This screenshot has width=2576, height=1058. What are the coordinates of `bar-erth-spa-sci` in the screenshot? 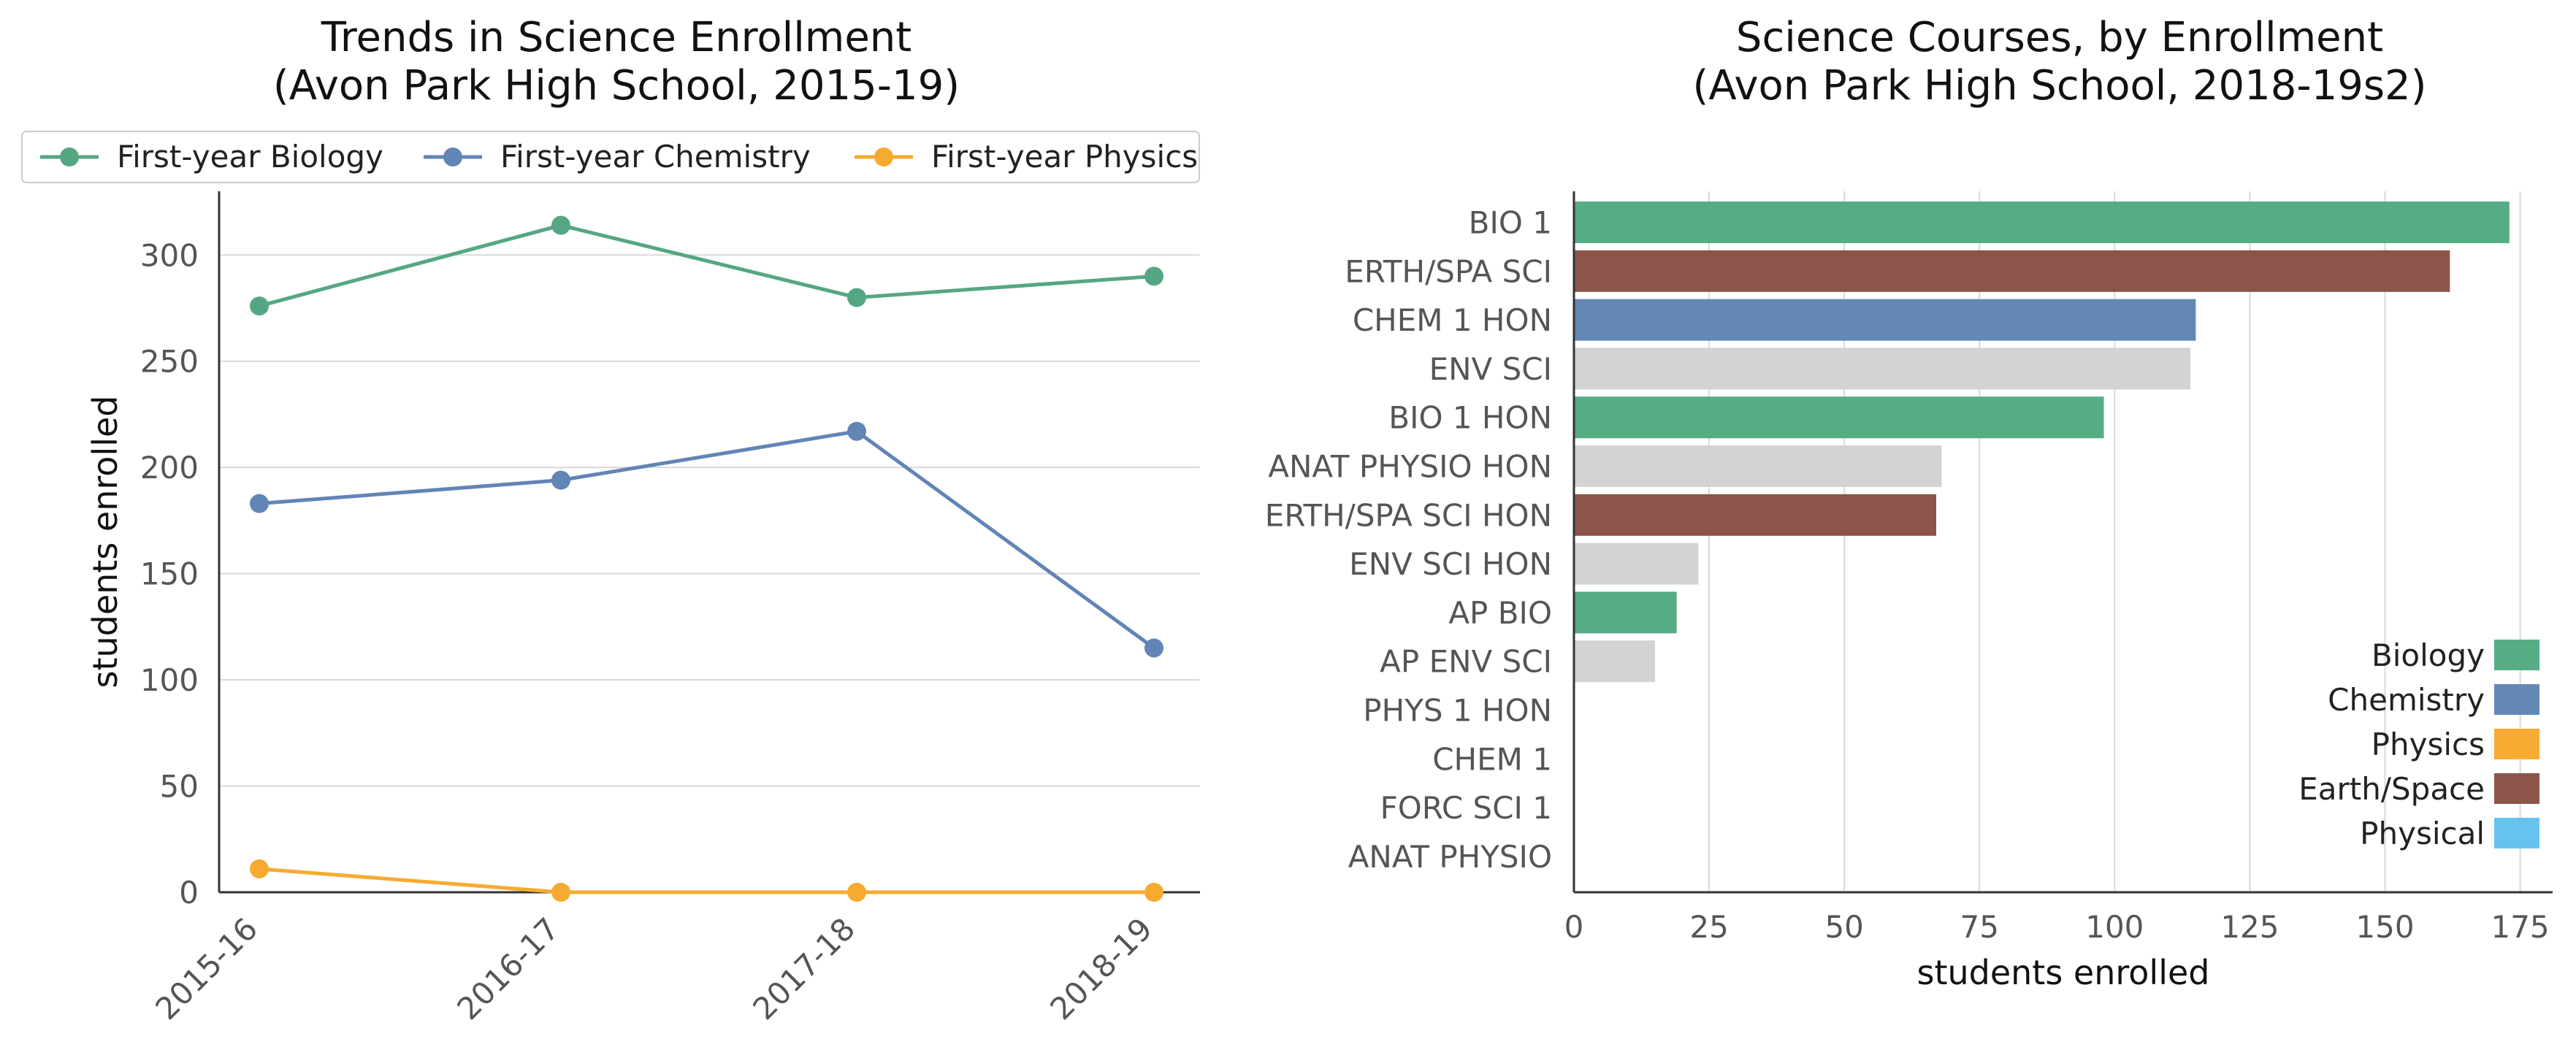 It's located at (2012, 271).